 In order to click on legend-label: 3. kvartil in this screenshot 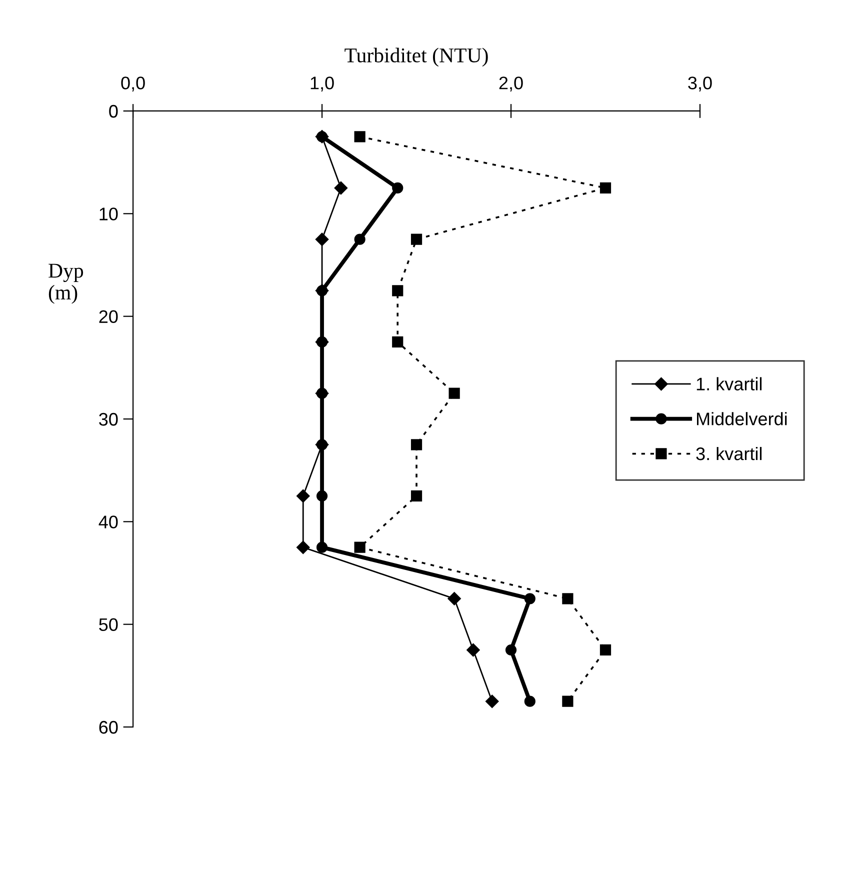, I will do `click(729, 453)`.